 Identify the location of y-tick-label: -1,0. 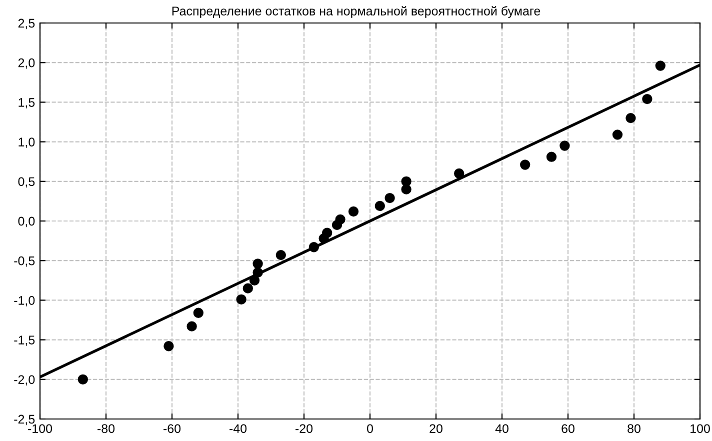
(24, 301).